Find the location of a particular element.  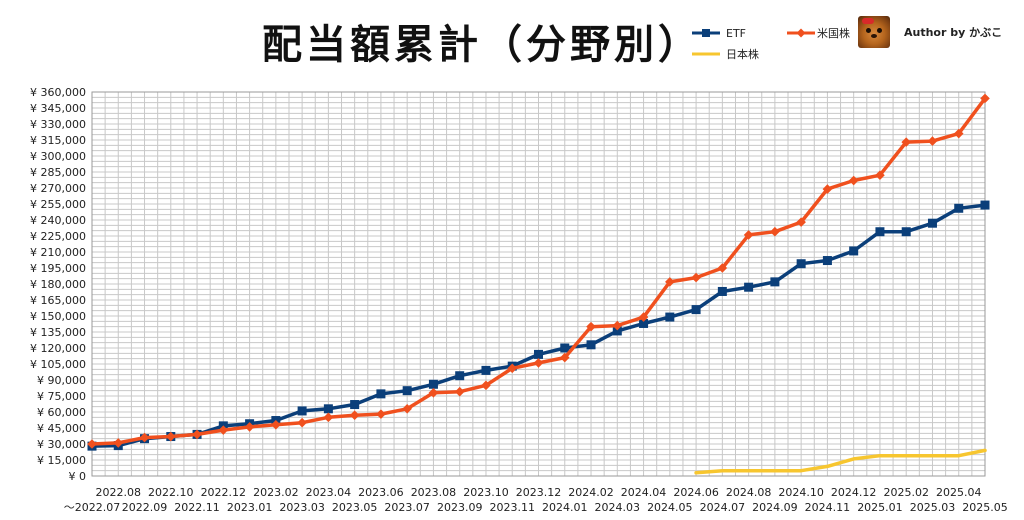

legend-marker-us-stock is located at coordinates (801, 33).